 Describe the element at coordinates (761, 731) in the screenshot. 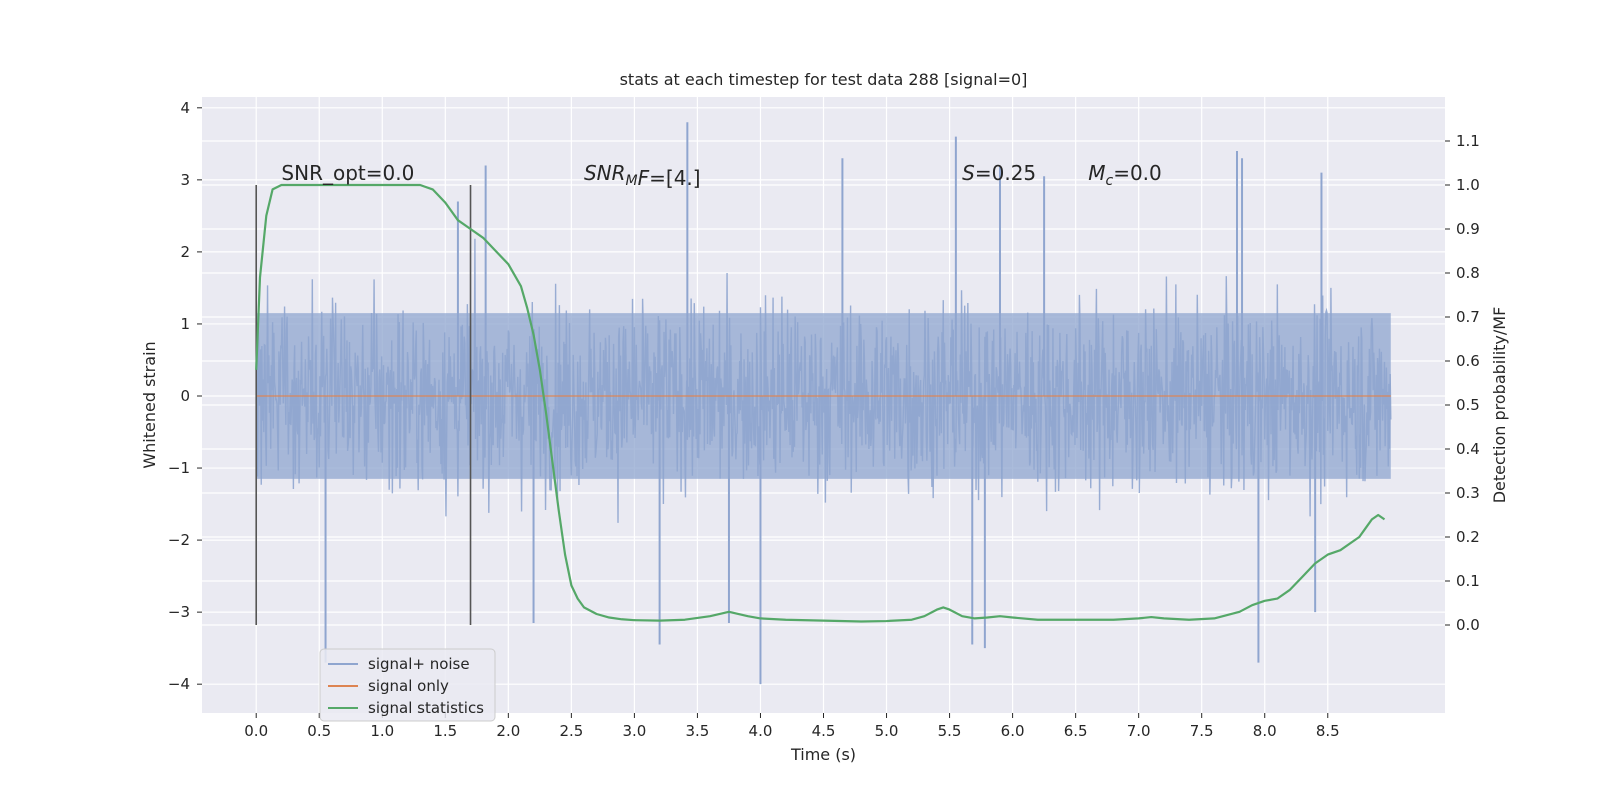

I see `x-tick-label: 4.0` at that location.